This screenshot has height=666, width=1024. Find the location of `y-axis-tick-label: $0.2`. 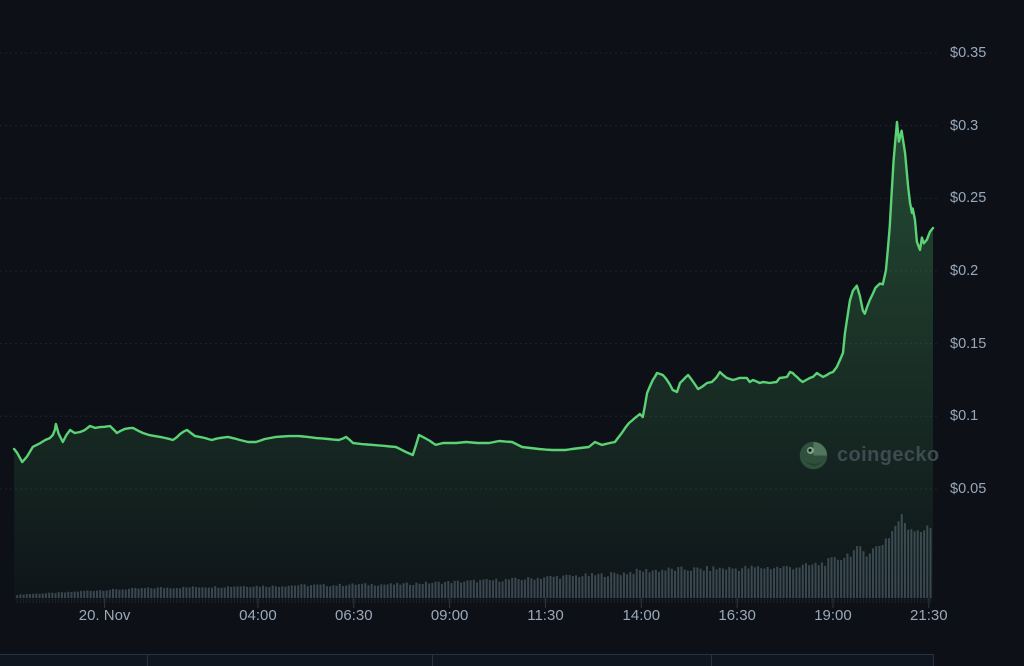

y-axis-tick-label: $0.2 is located at coordinates (964, 270).